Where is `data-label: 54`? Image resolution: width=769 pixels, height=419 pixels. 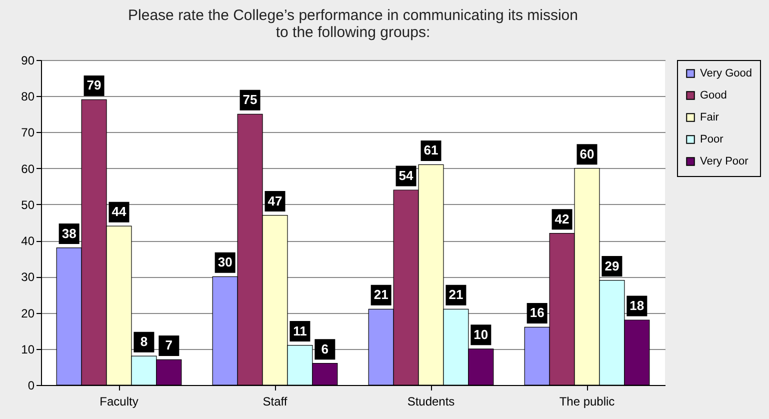 data-label: 54 is located at coordinates (406, 175).